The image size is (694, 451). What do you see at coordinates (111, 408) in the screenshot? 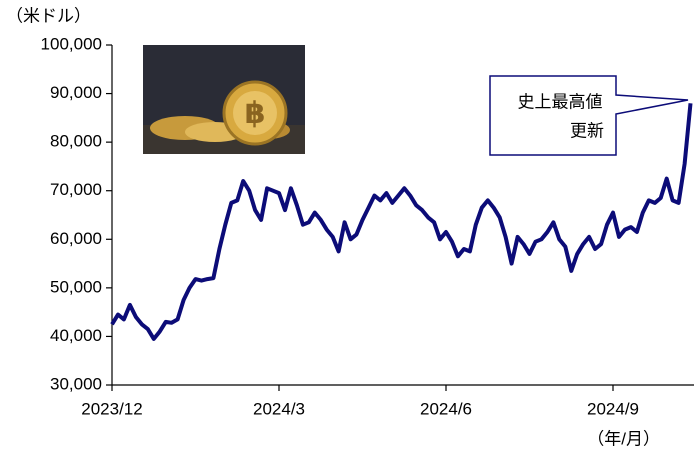
I see `x-tick-label: 2023/12` at bounding box center [111, 408].